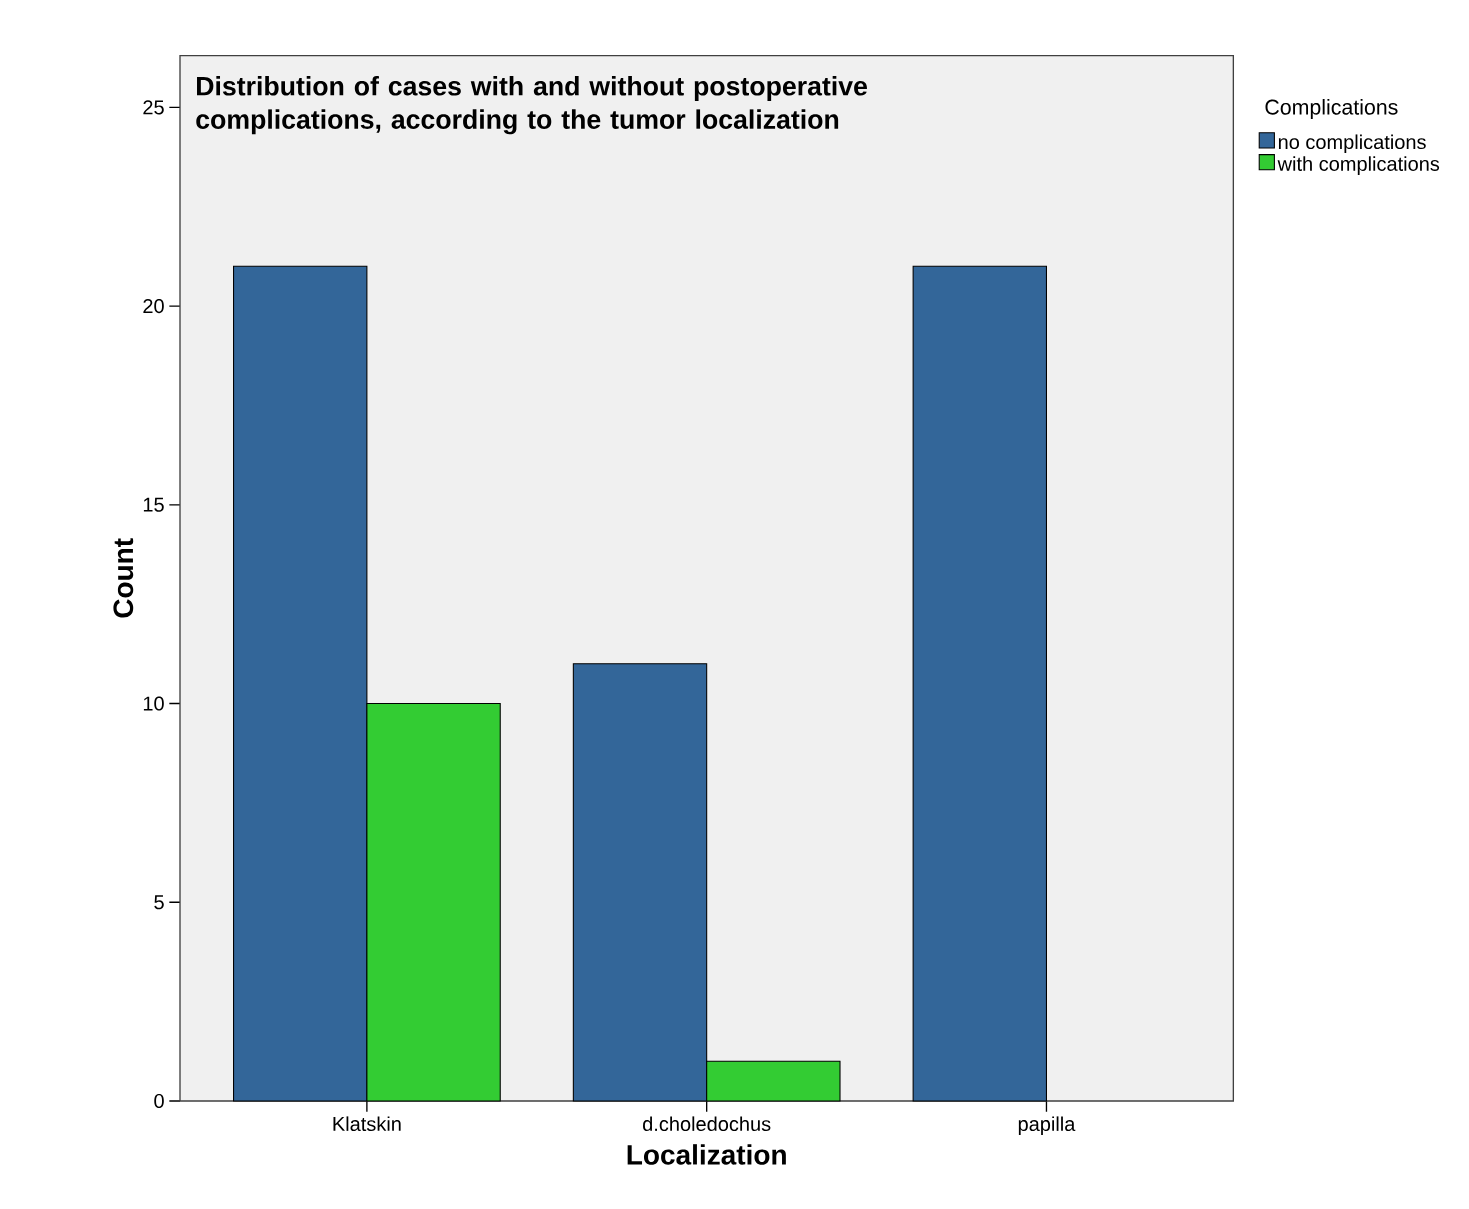 This screenshot has width=1469, height=1209. Describe the element at coordinates (367, 1124) in the screenshot. I see `x-tick-label: Klatskin` at that location.